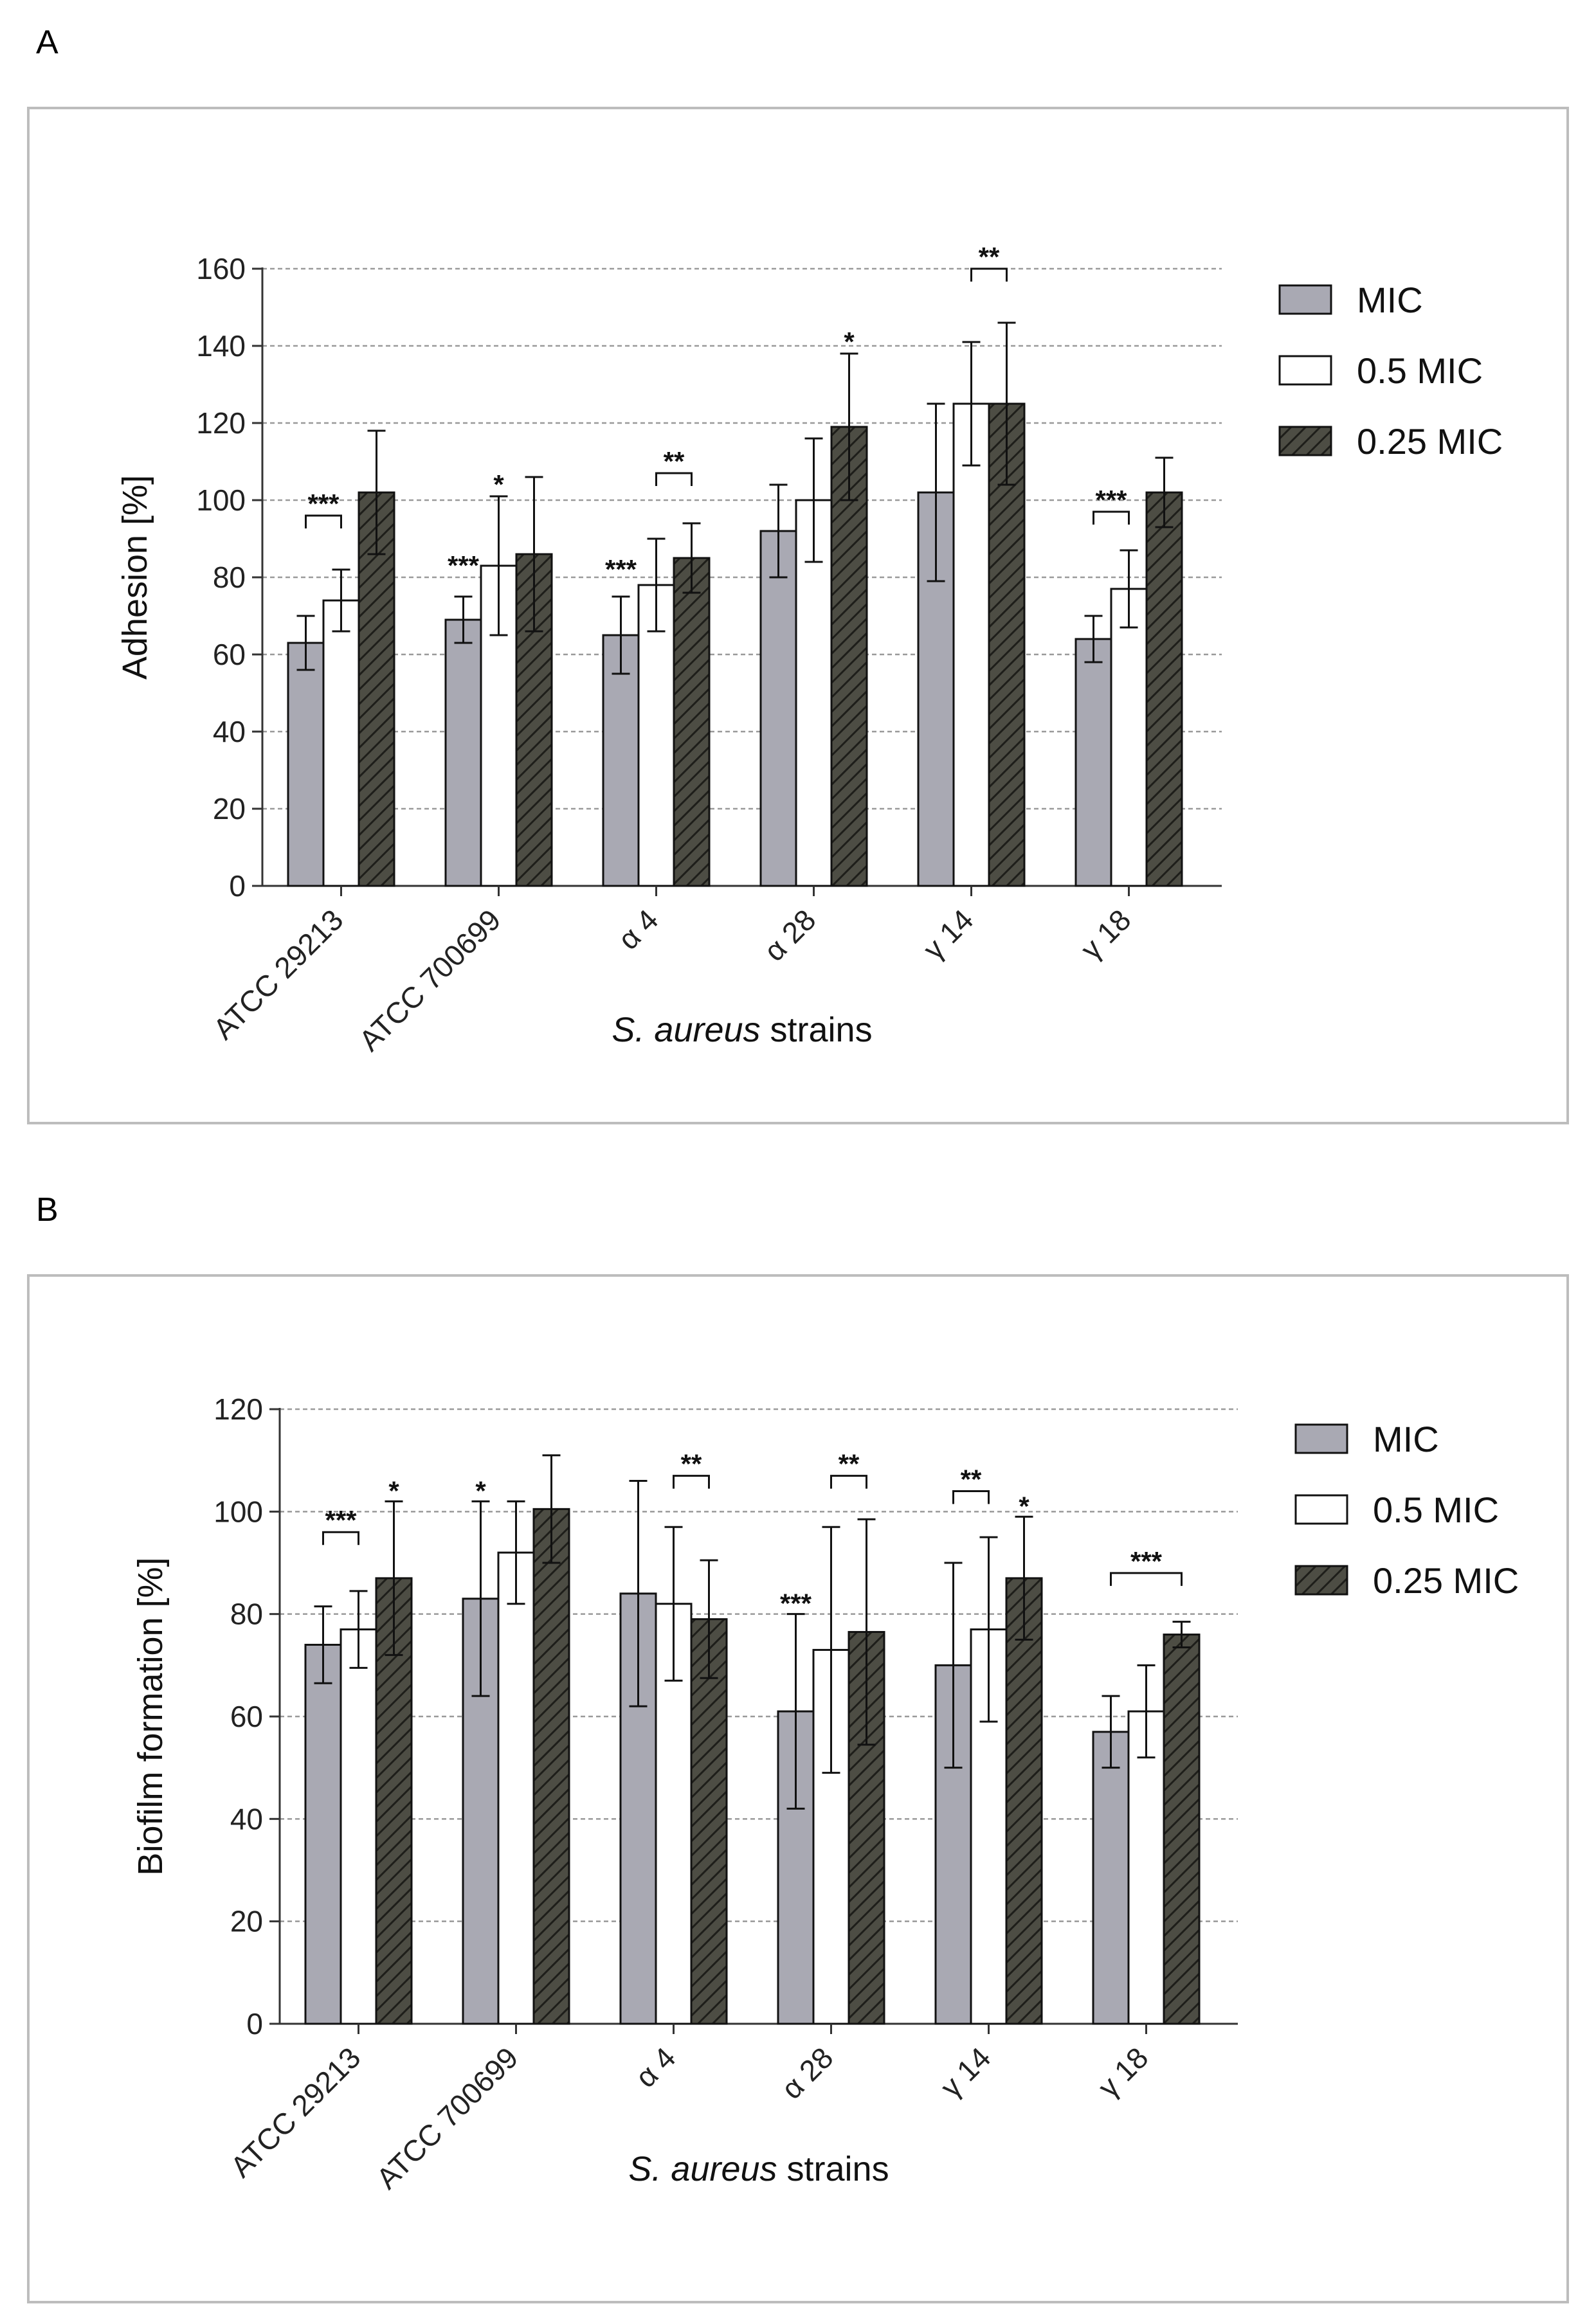 The image size is (1596, 2324). Describe the element at coordinates (47, 43) in the screenshot. I see `panel-label-a: A` at that location.